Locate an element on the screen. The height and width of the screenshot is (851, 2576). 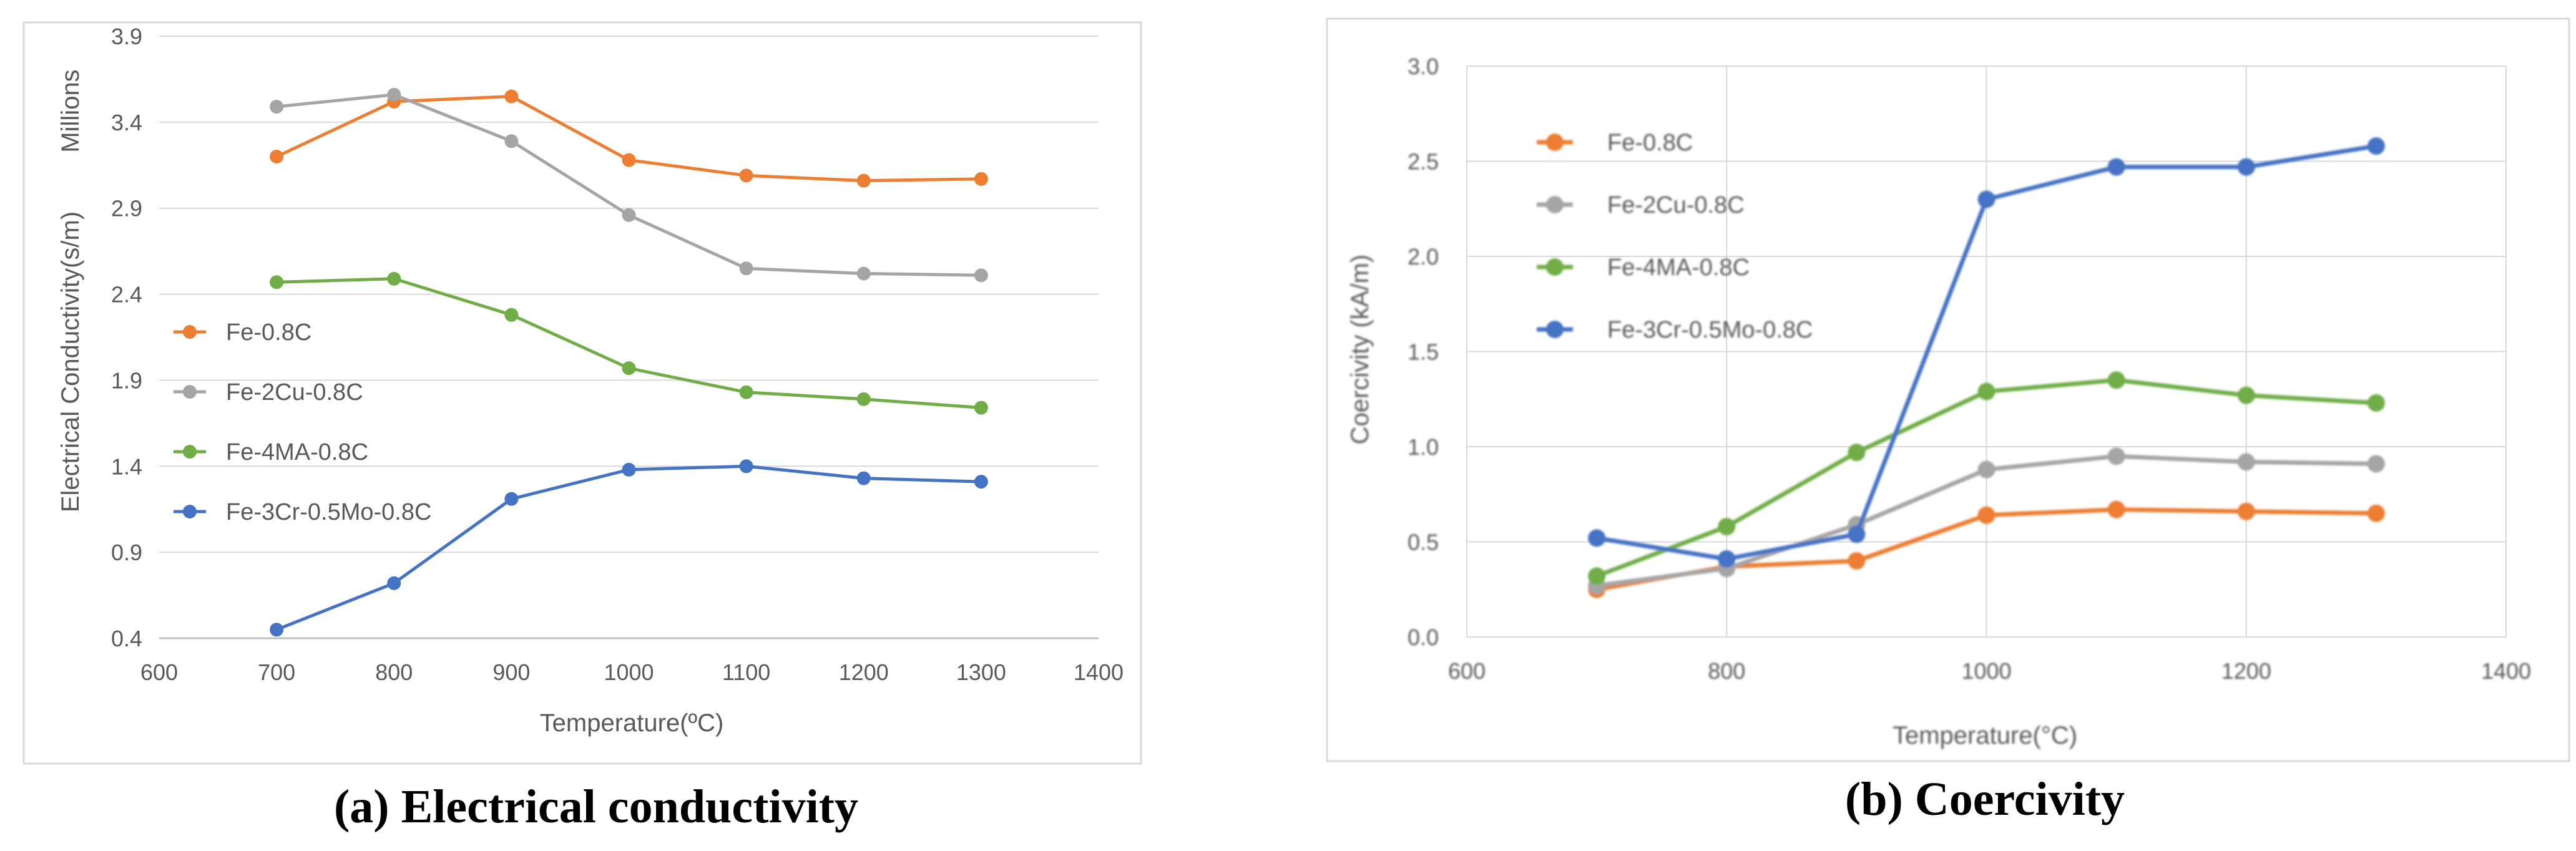
panel-b-x-ticks: 600 800 1000 1200 1400 is located at coordinates (1989, 671).